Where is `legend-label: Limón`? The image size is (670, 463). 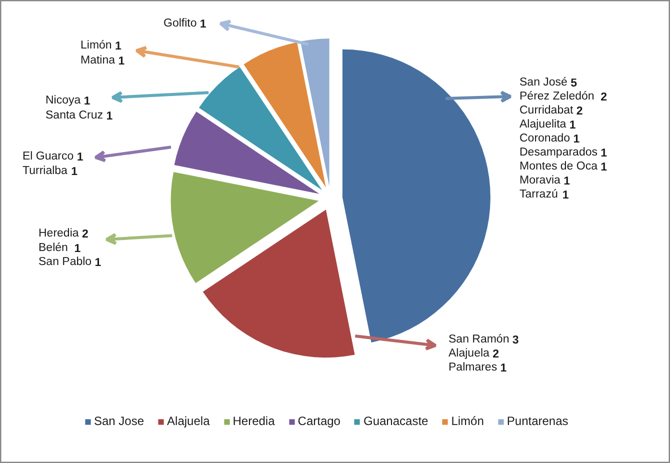
legend-label: Limón is located at coordinates (467, 421).